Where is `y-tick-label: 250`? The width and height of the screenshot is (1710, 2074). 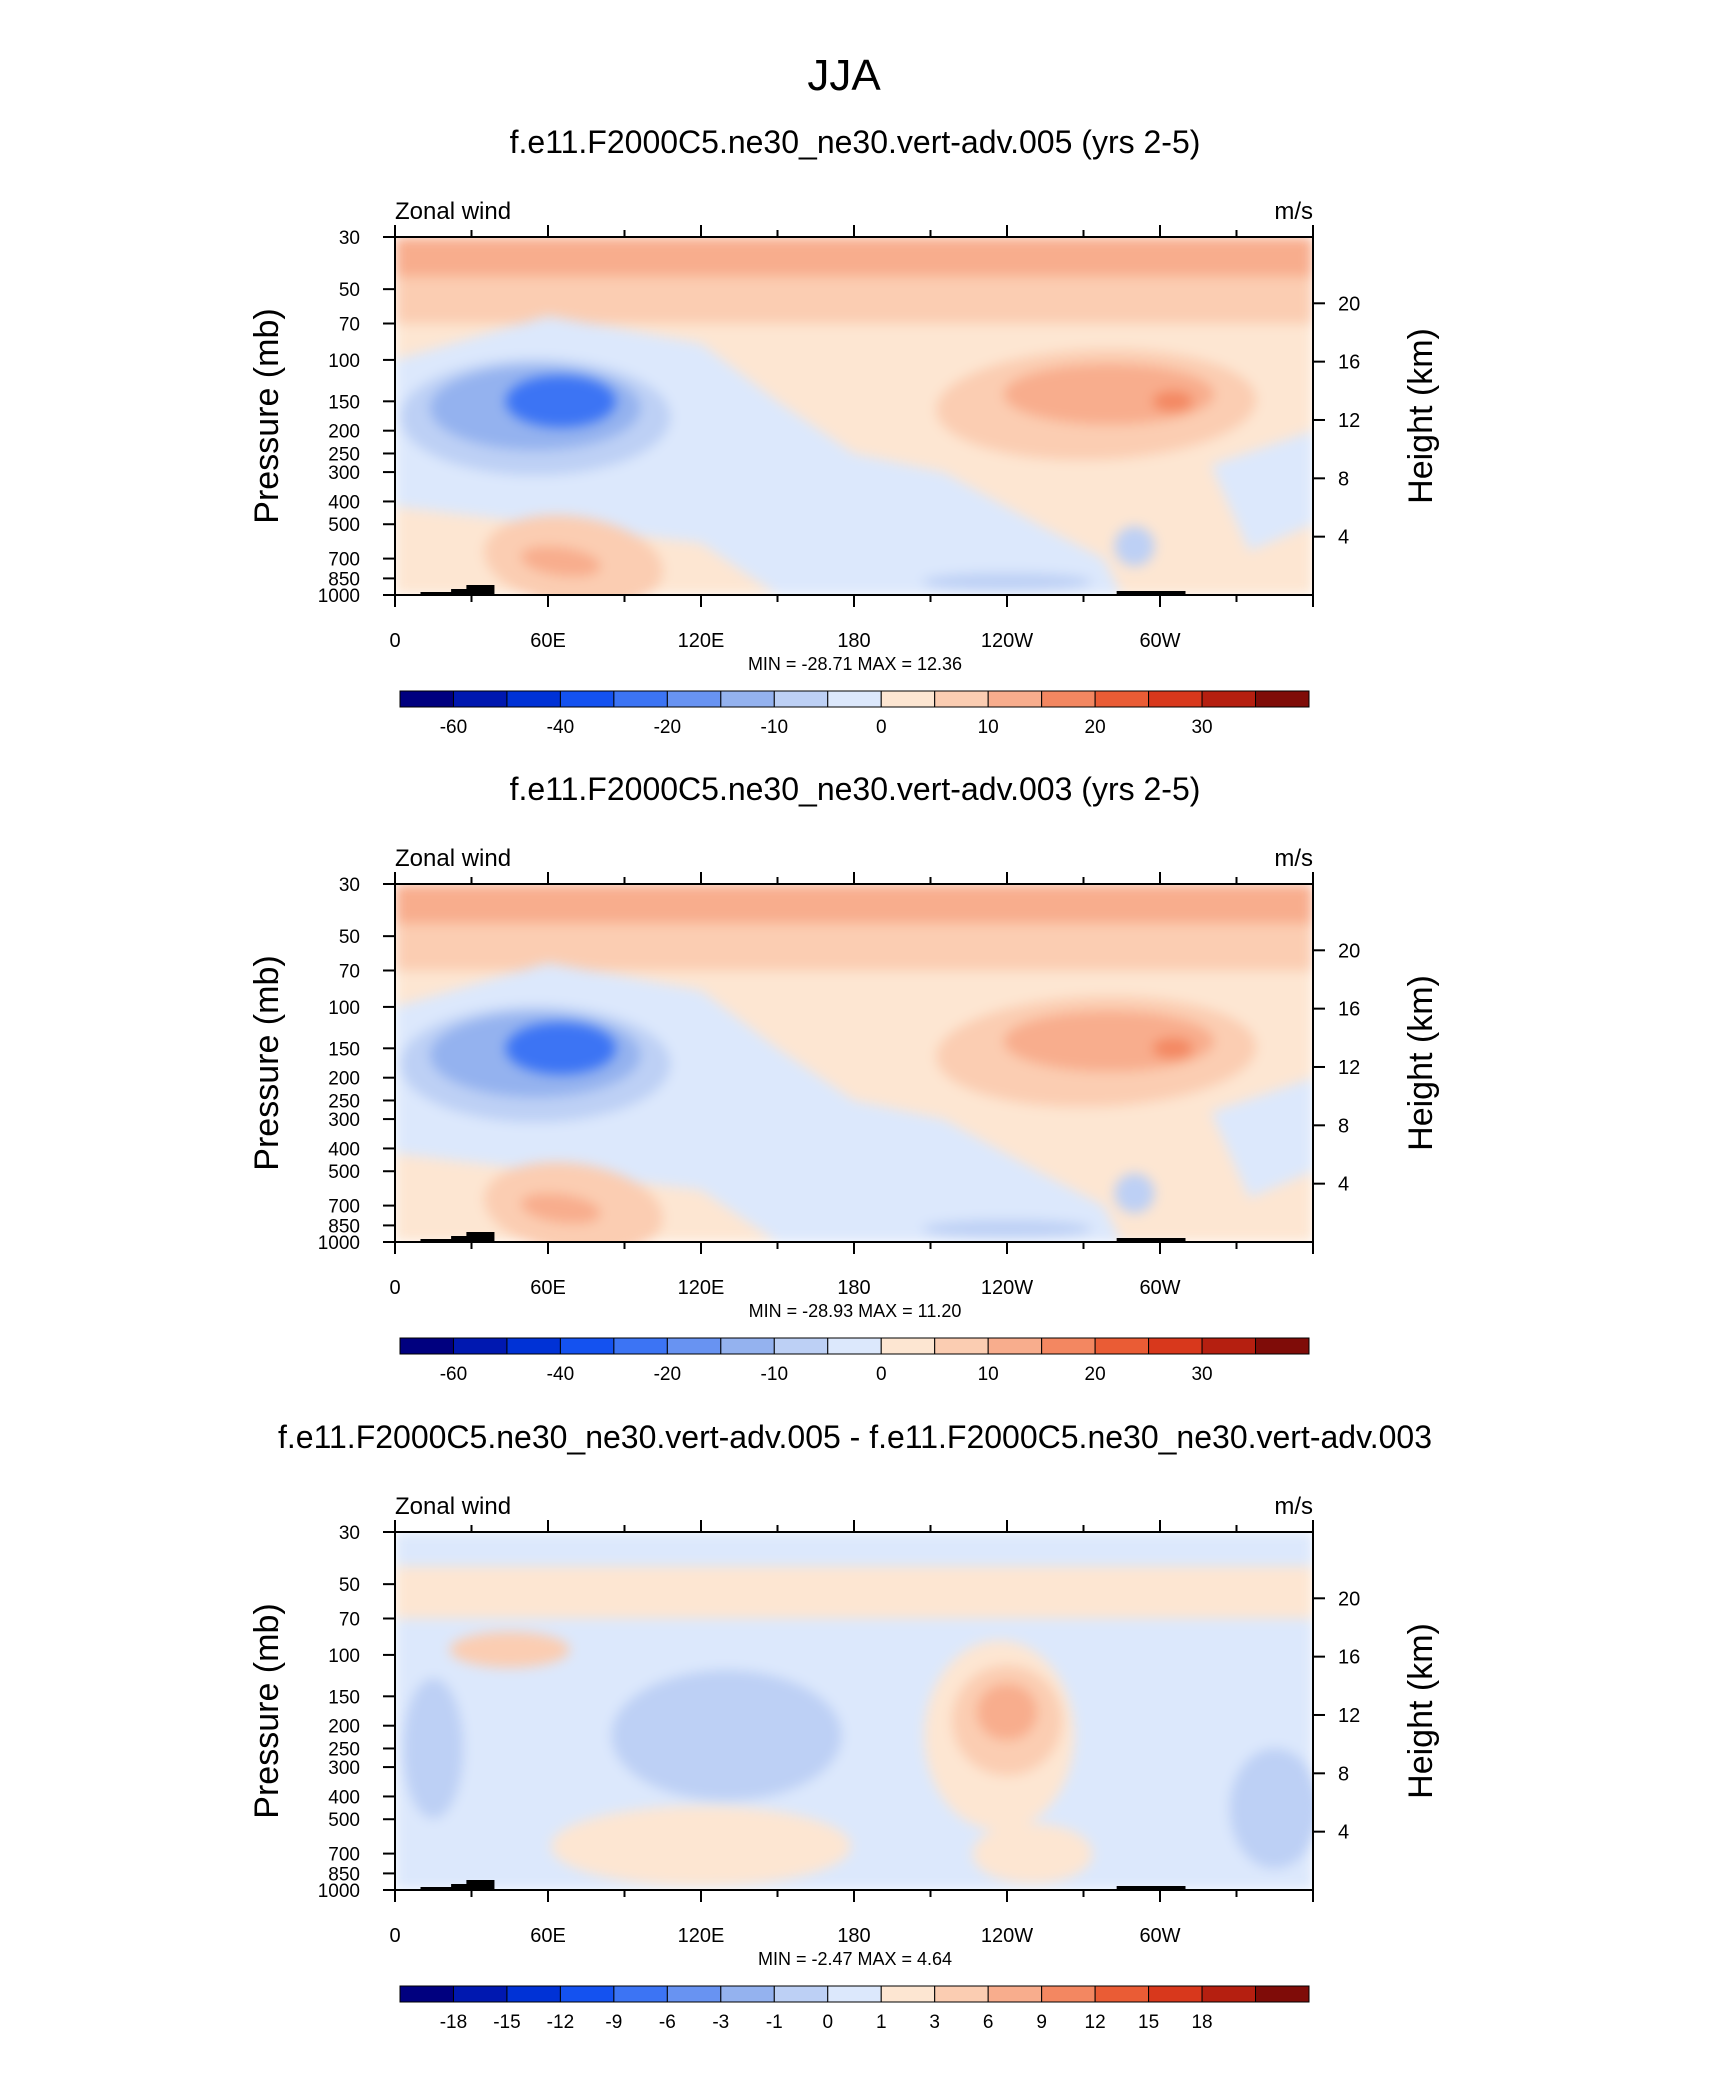
y-tick-label: 250 is located at coordinates (344, 1749).